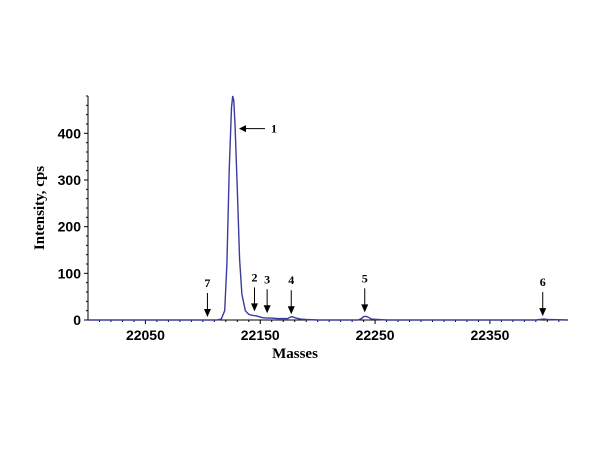  What do you see at coordinates (145, 335) in the screenshot?
I see `x-tick-label: 22050` at bounding box center [145, 335].